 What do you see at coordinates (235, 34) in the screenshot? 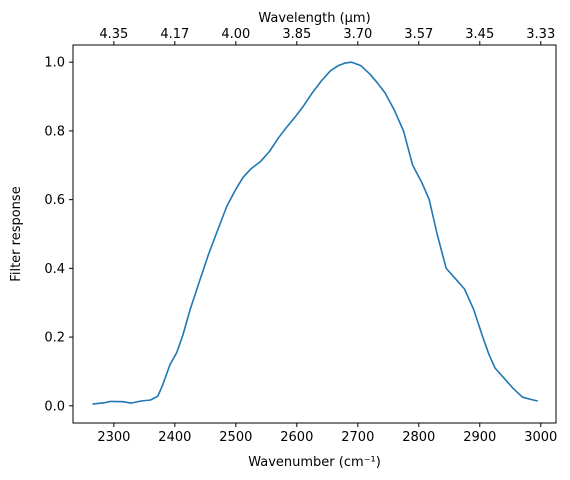
I see `top-tick-label: 4.00` at bounding box center [235, 34].